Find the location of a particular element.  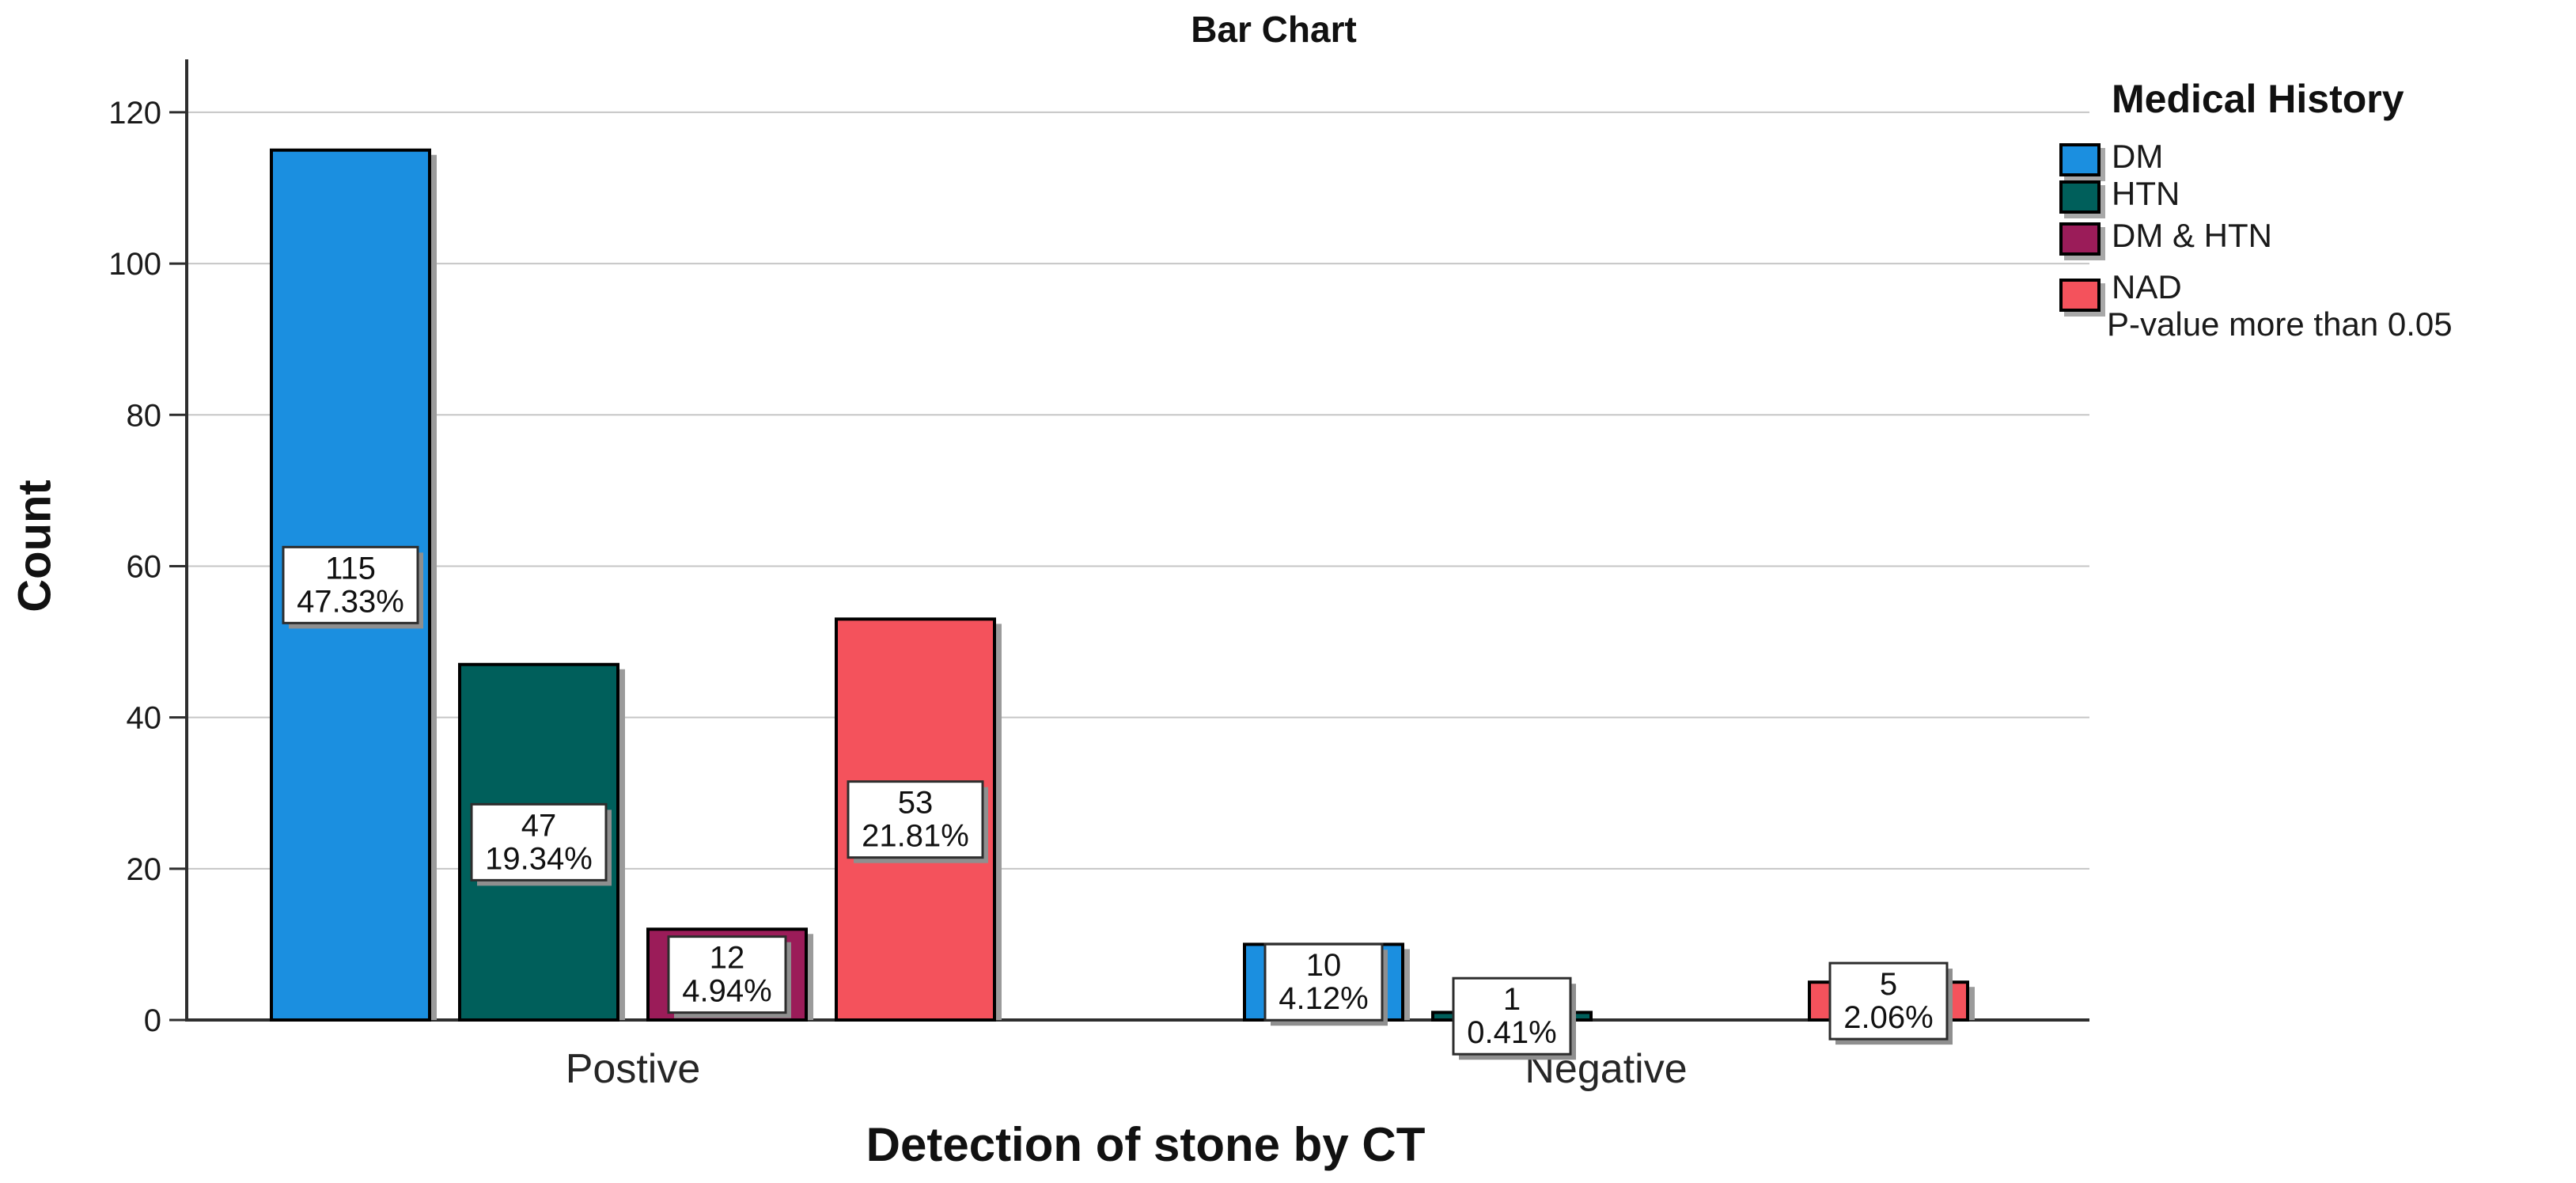

bar-label-percent: 19.34% is located at coordinates (539, 858).